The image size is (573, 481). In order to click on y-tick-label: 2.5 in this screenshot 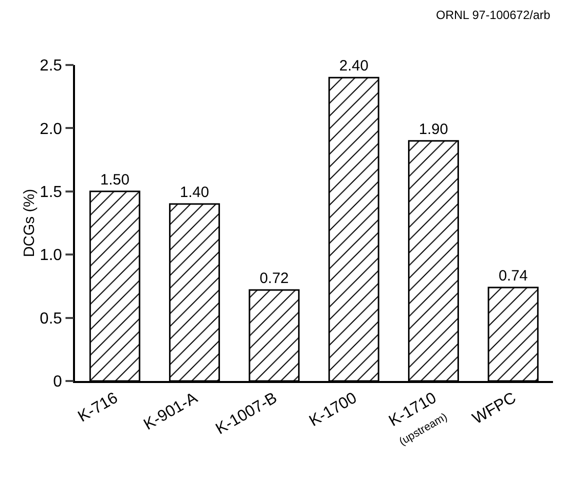, I will do `click(51, 66)`.